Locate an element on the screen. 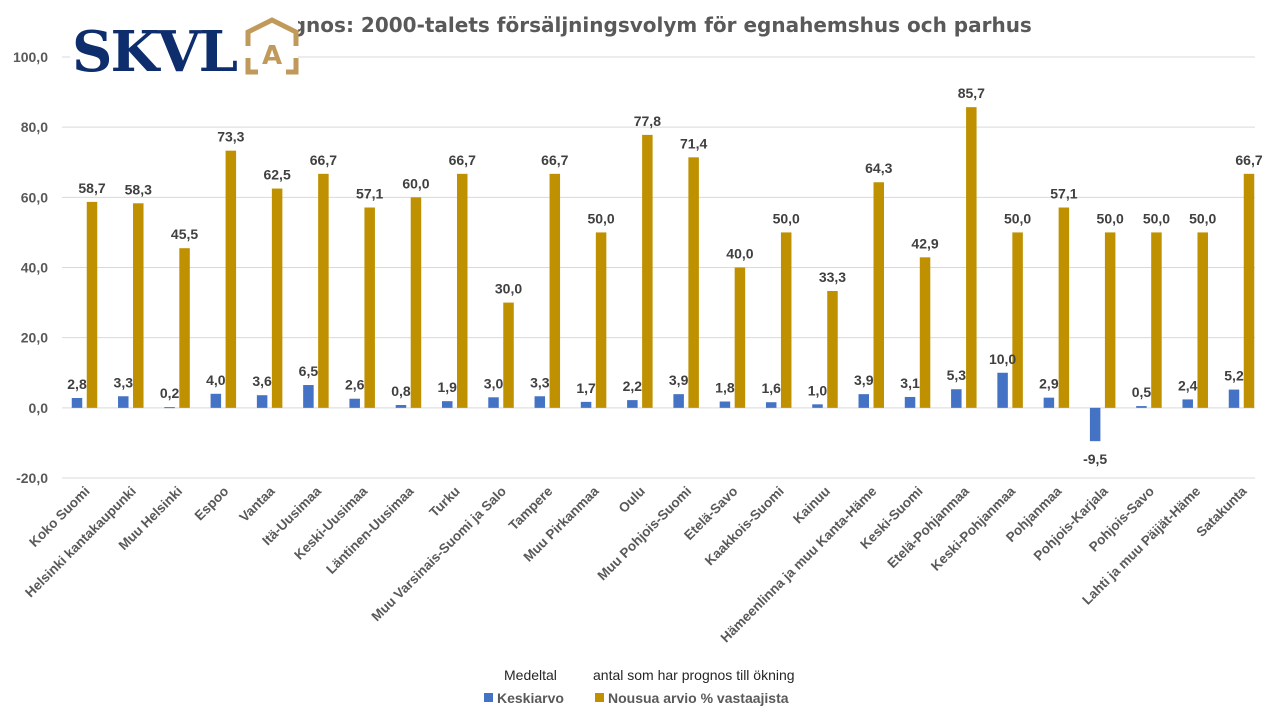 This screenshot has width=1280, height=720. y-tick-label: 100,0 is located at coordinates (30, 57).